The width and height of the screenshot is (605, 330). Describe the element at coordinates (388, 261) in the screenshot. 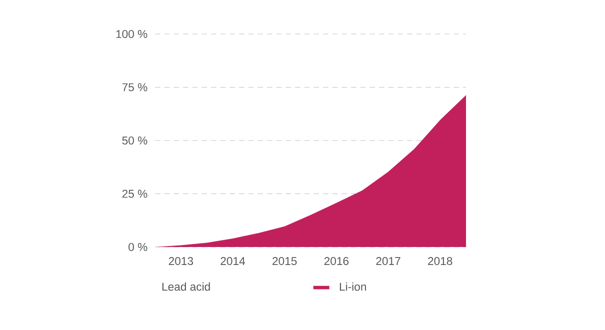

I see `x-tick-label: 2017` at that location.